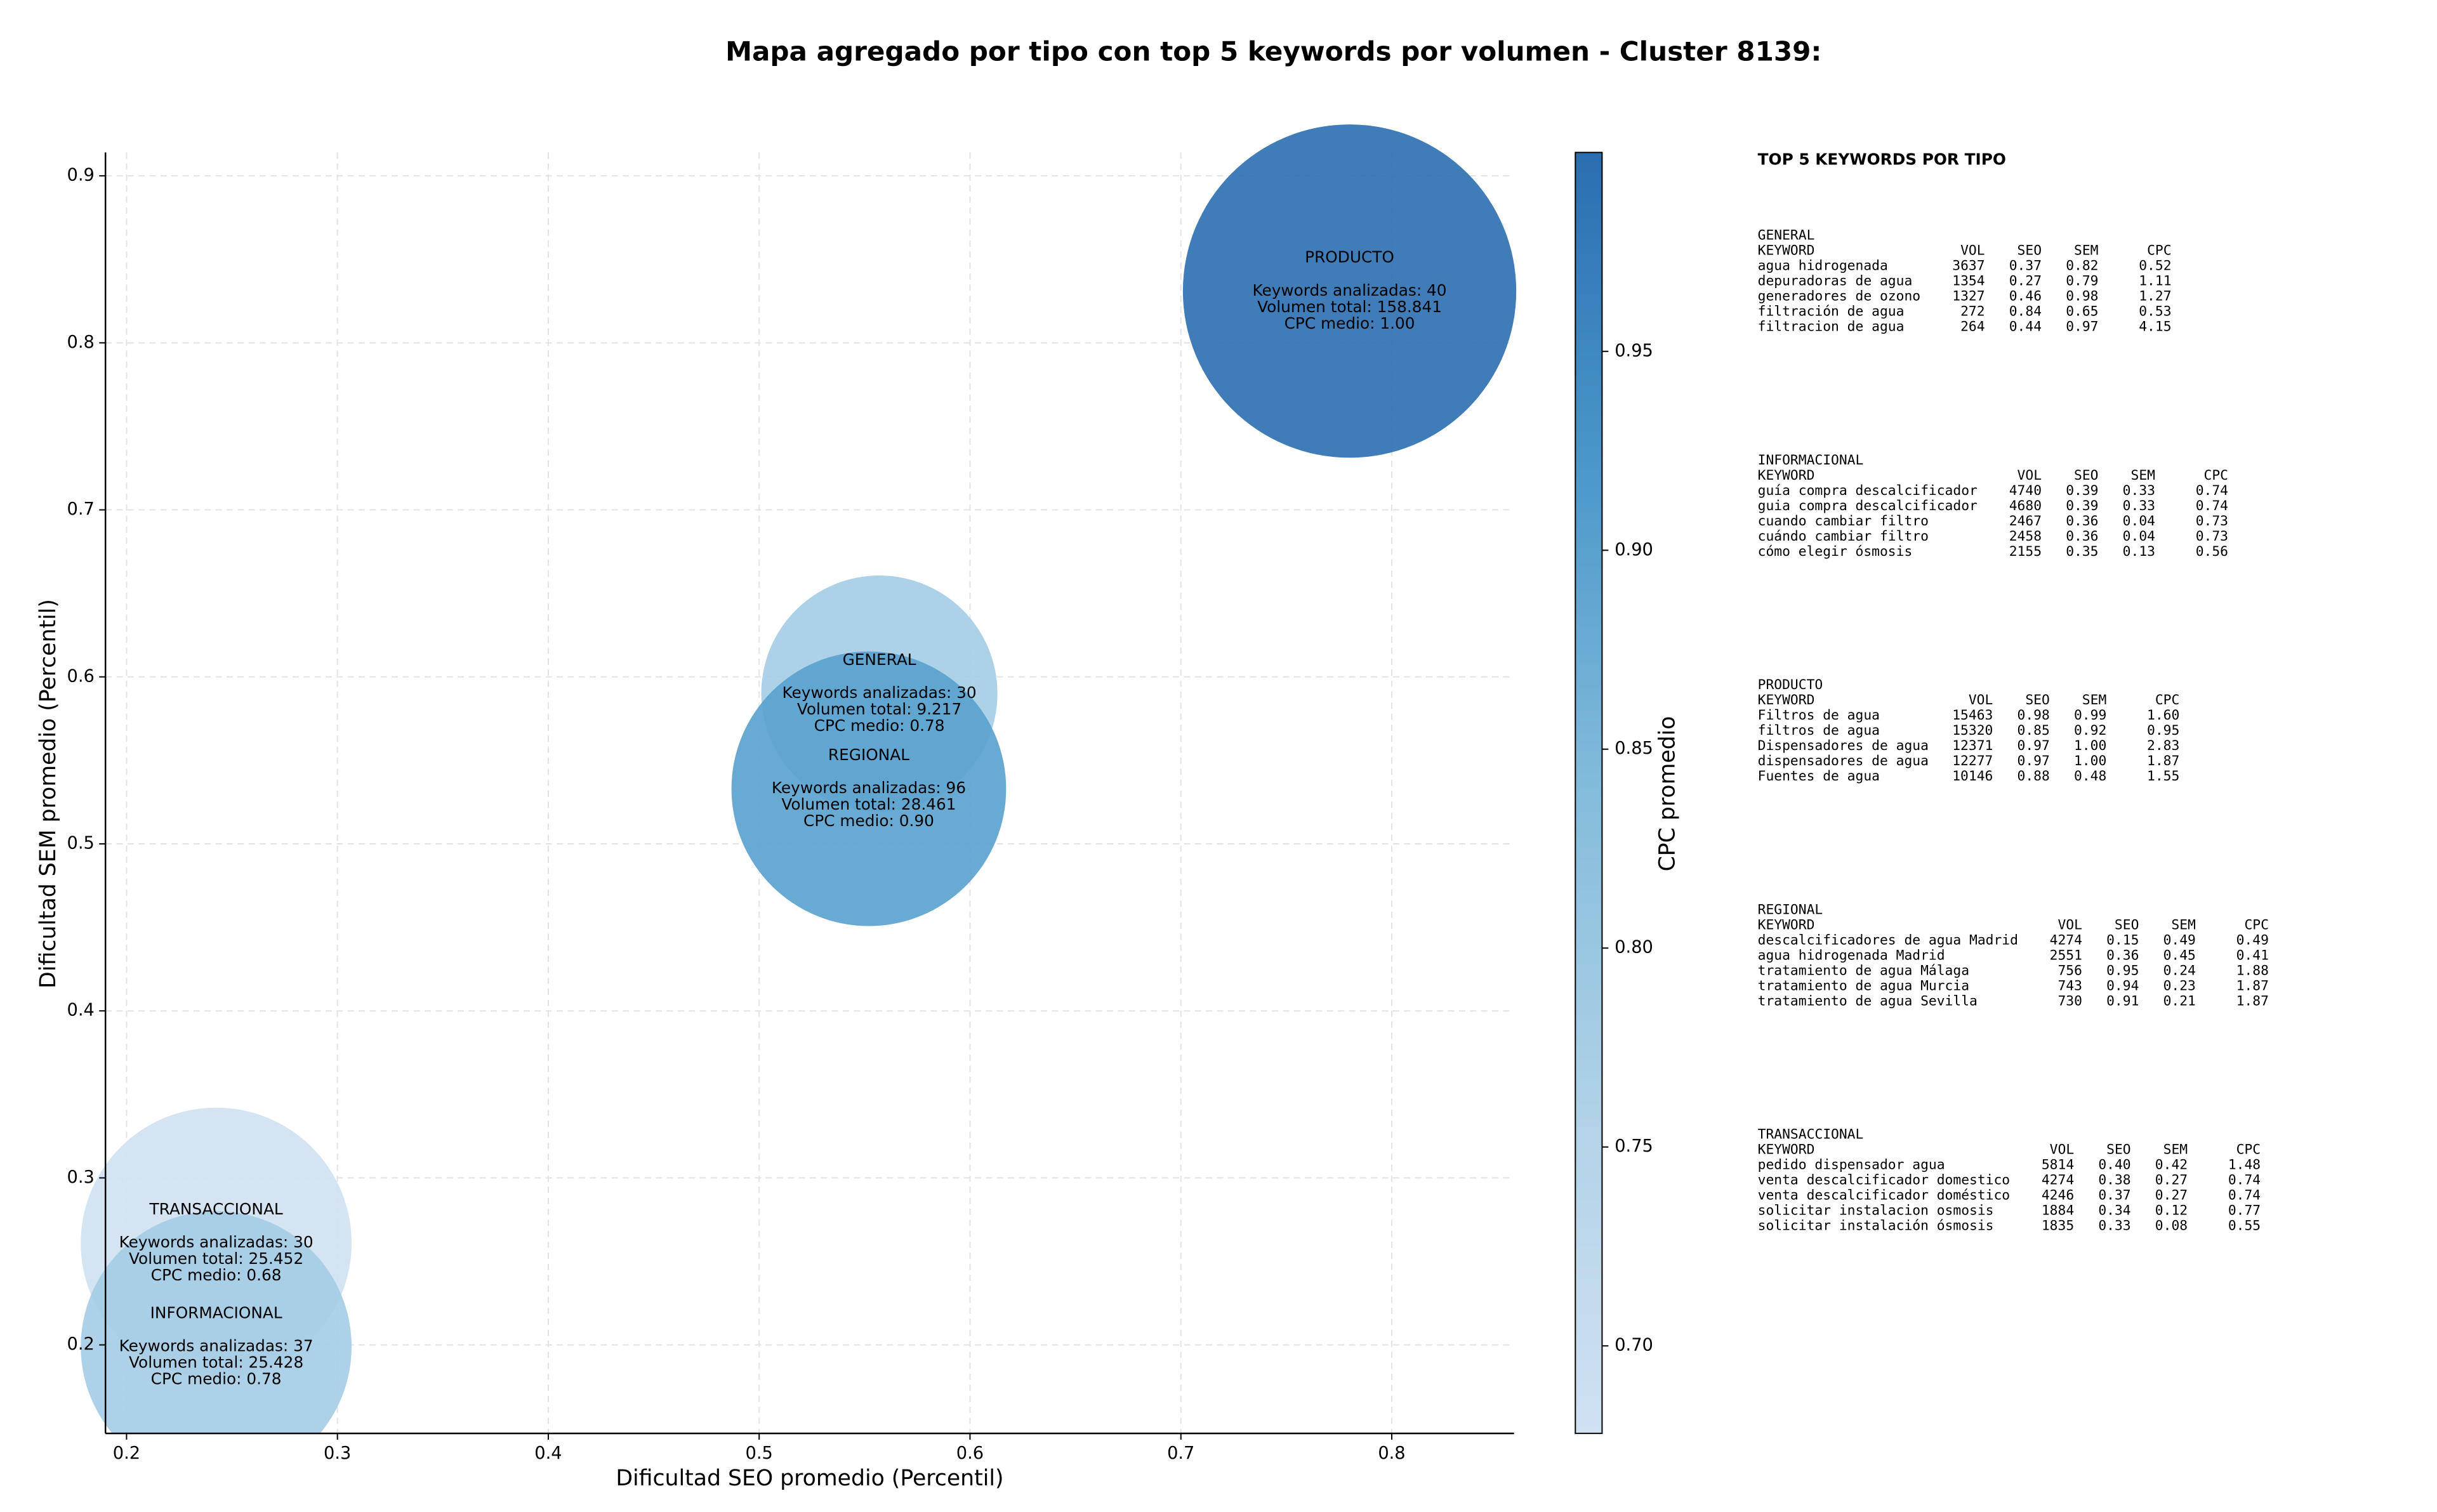 The height and width of the screenshot is (1512, 2437). Describe the element at coordinates (1868, 491) in the screenshot. I see `table-cell: guía compra descalcificador` at that location.